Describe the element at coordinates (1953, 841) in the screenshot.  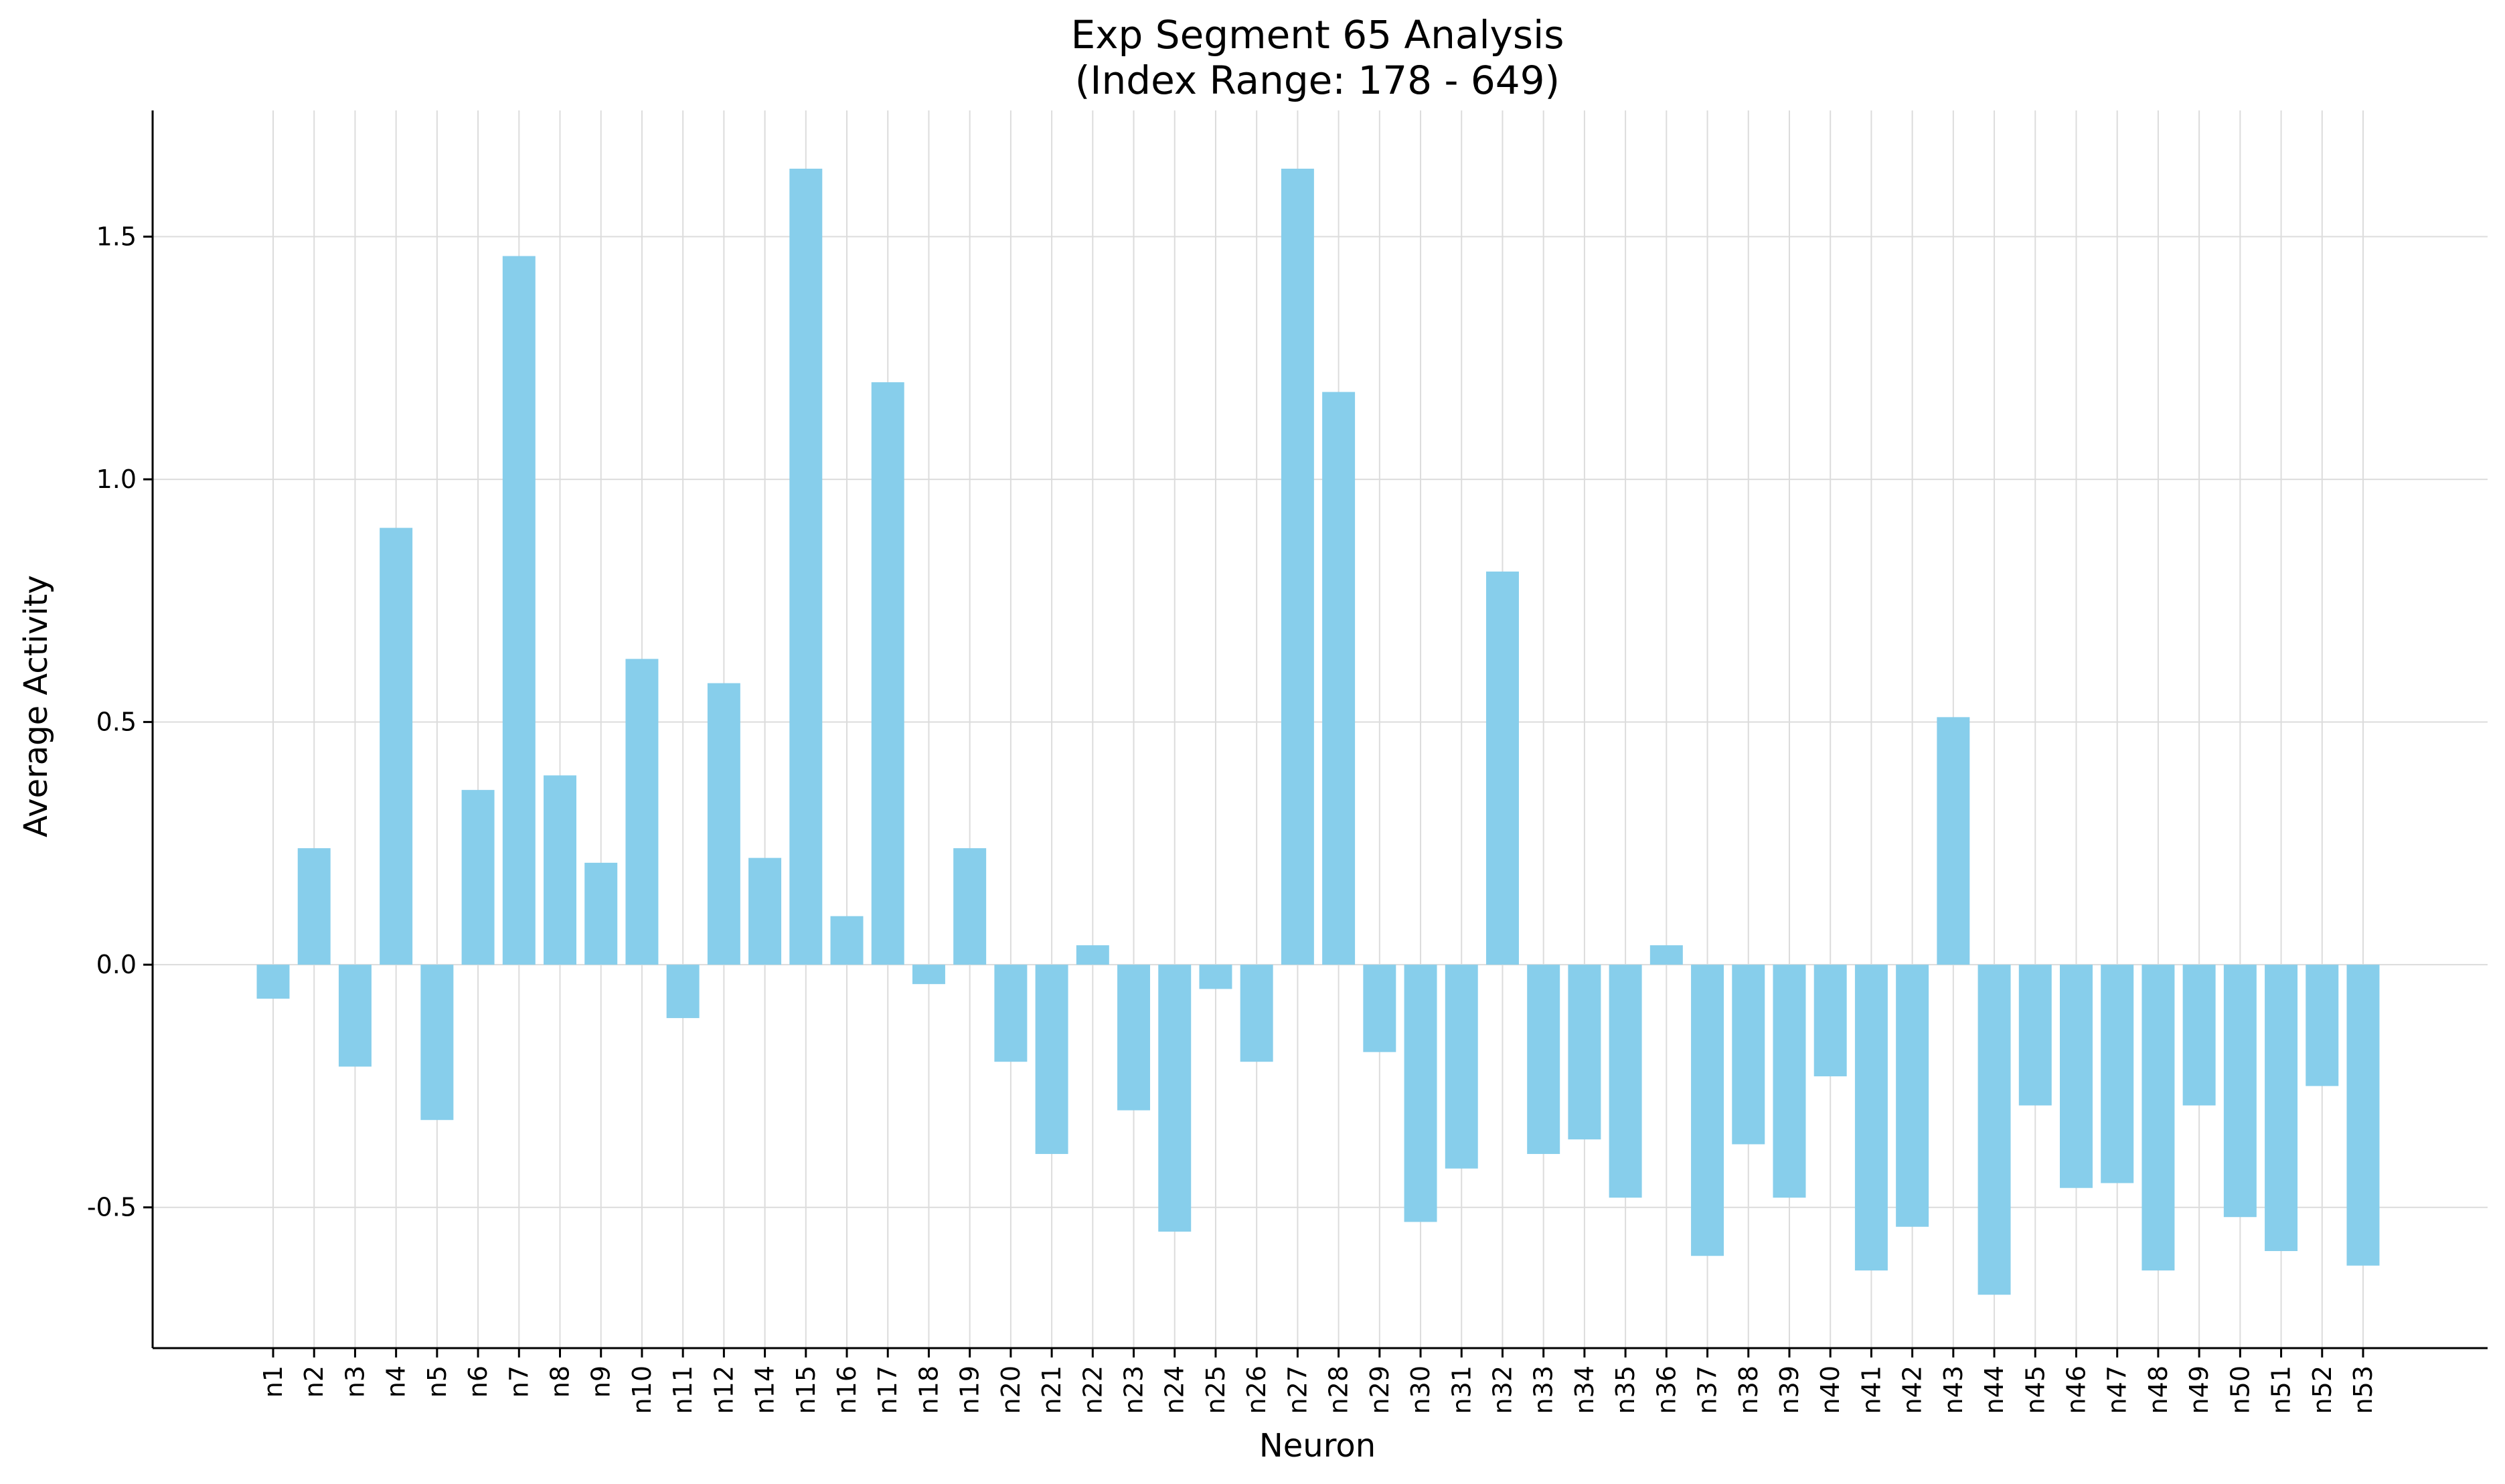
I see `bar-n43` at that location.